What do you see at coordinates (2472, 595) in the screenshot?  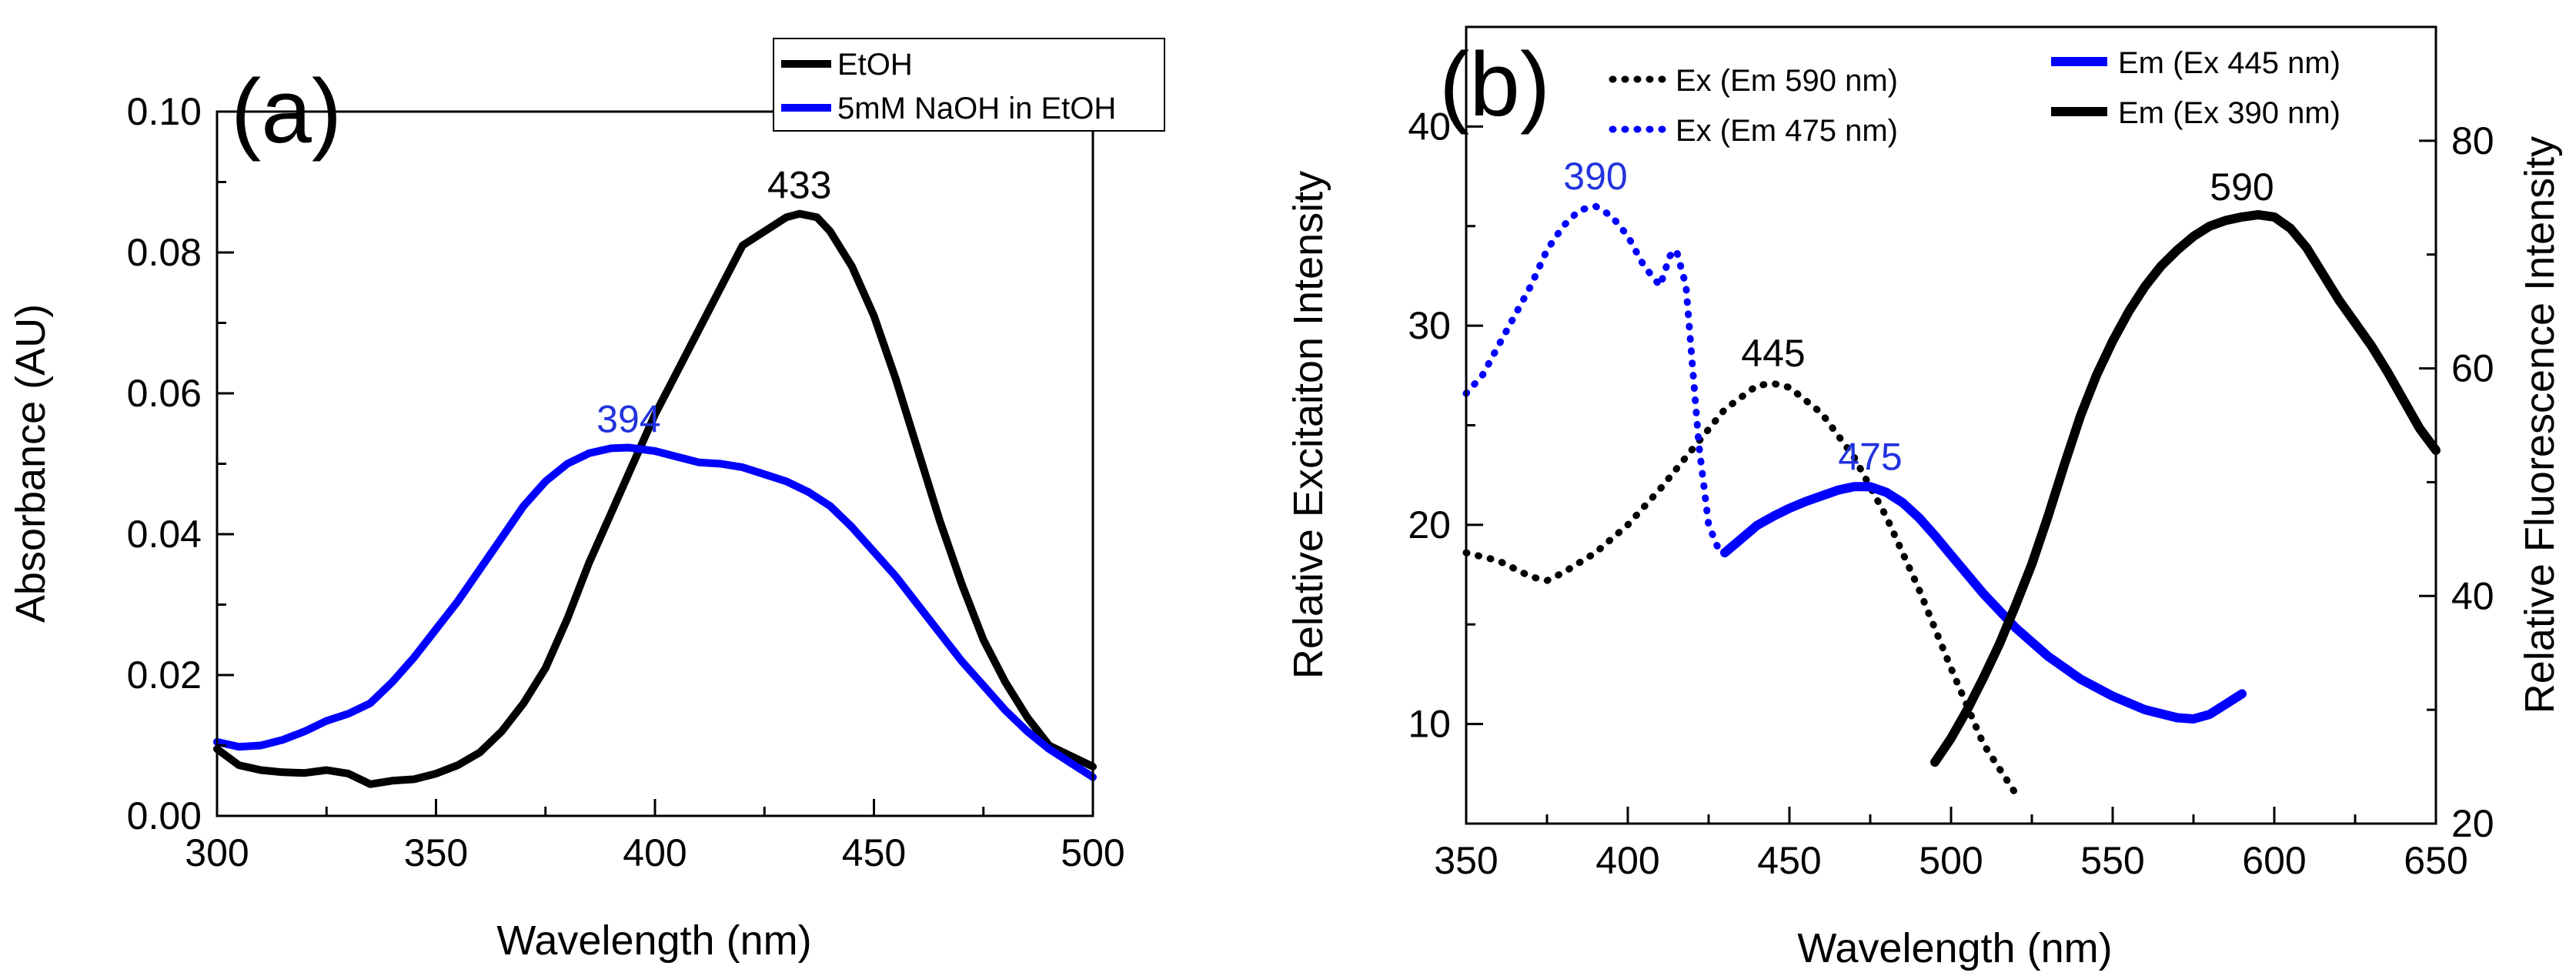 I see `panel-b-right-y-tick-label: 40` at bounding box center [2472, 595].